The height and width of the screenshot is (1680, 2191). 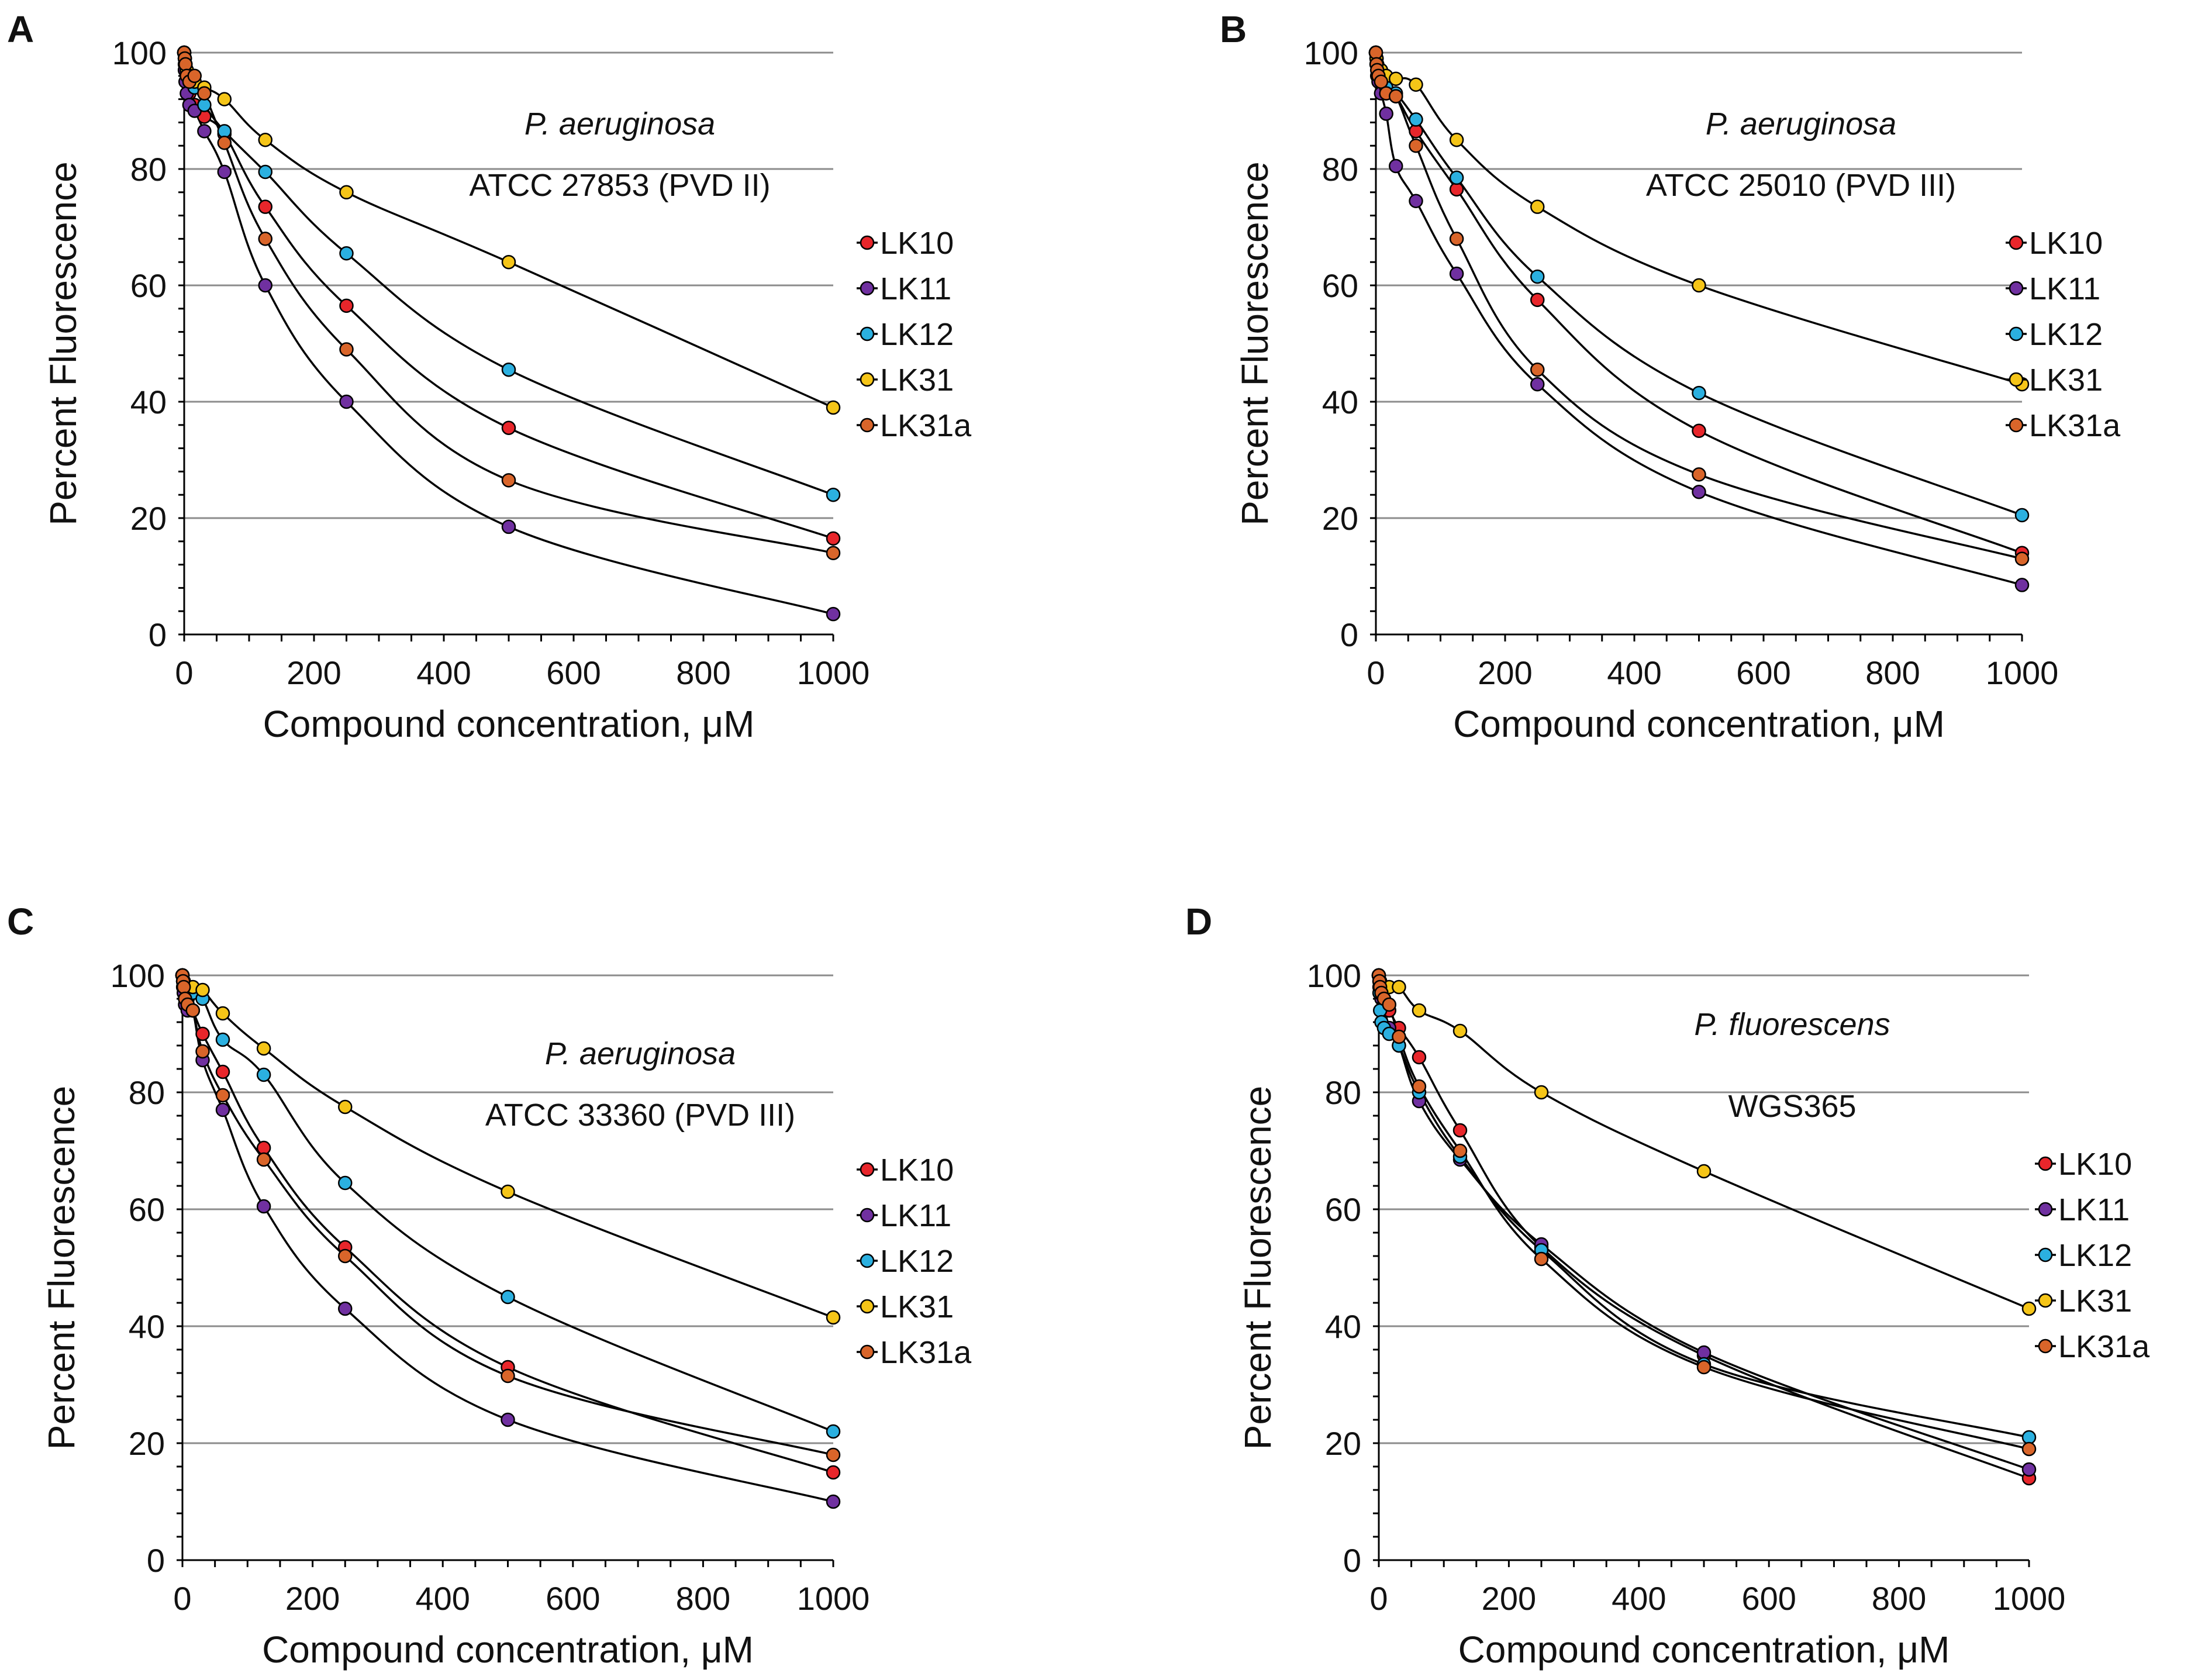 I want to click on series-line-lk31a, so click(x=1704, y=1212).